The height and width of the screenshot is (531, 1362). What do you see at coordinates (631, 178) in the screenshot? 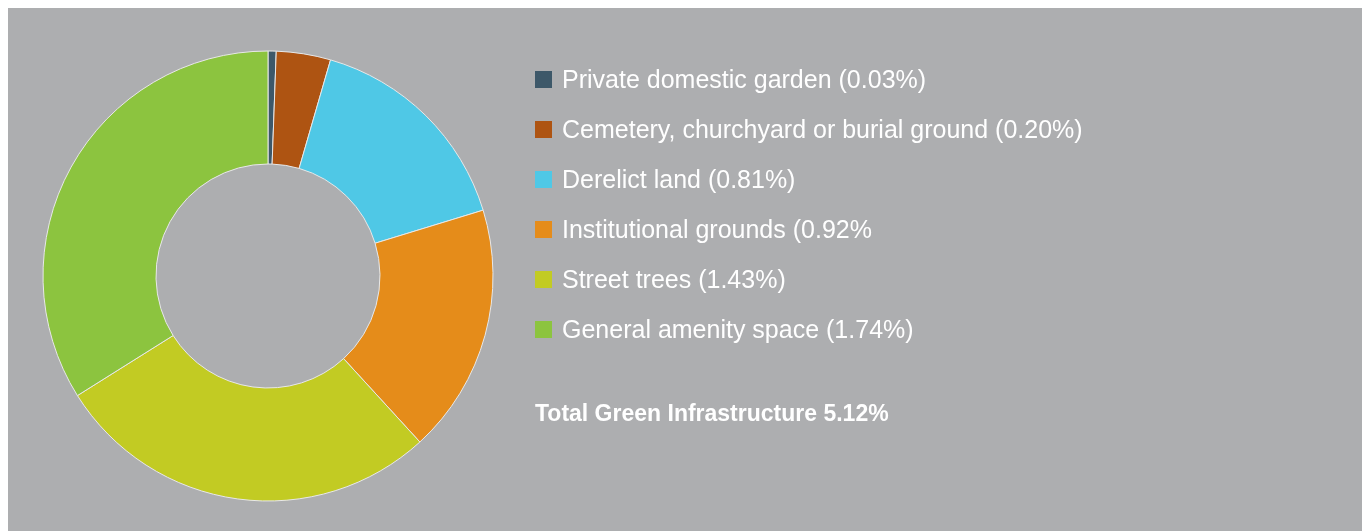
I see `legend-label: Derelict land` at bounding box center [631, 178].